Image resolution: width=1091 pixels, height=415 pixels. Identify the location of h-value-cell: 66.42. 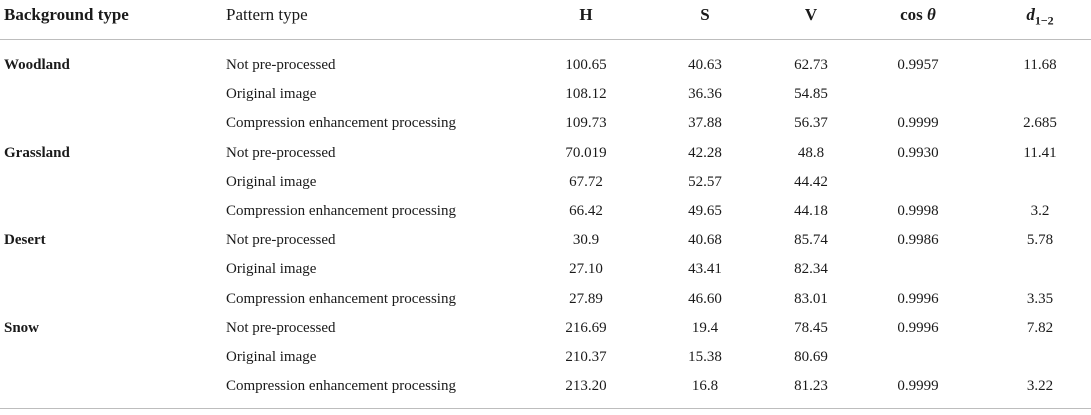
(586, 211).